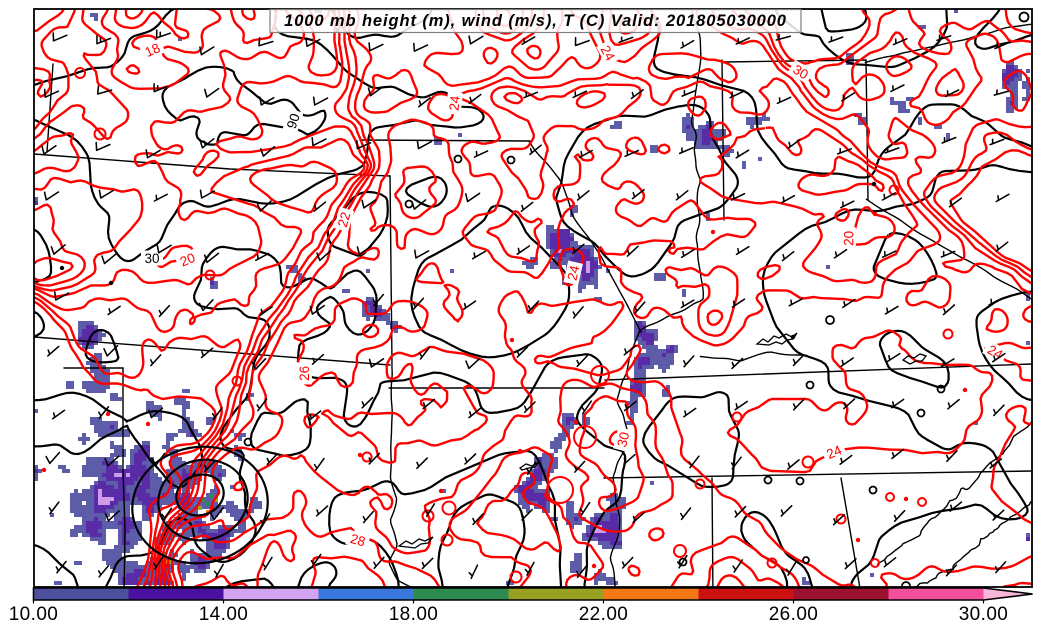  I want to click on svg-text: 10.00, so click(34, 614).